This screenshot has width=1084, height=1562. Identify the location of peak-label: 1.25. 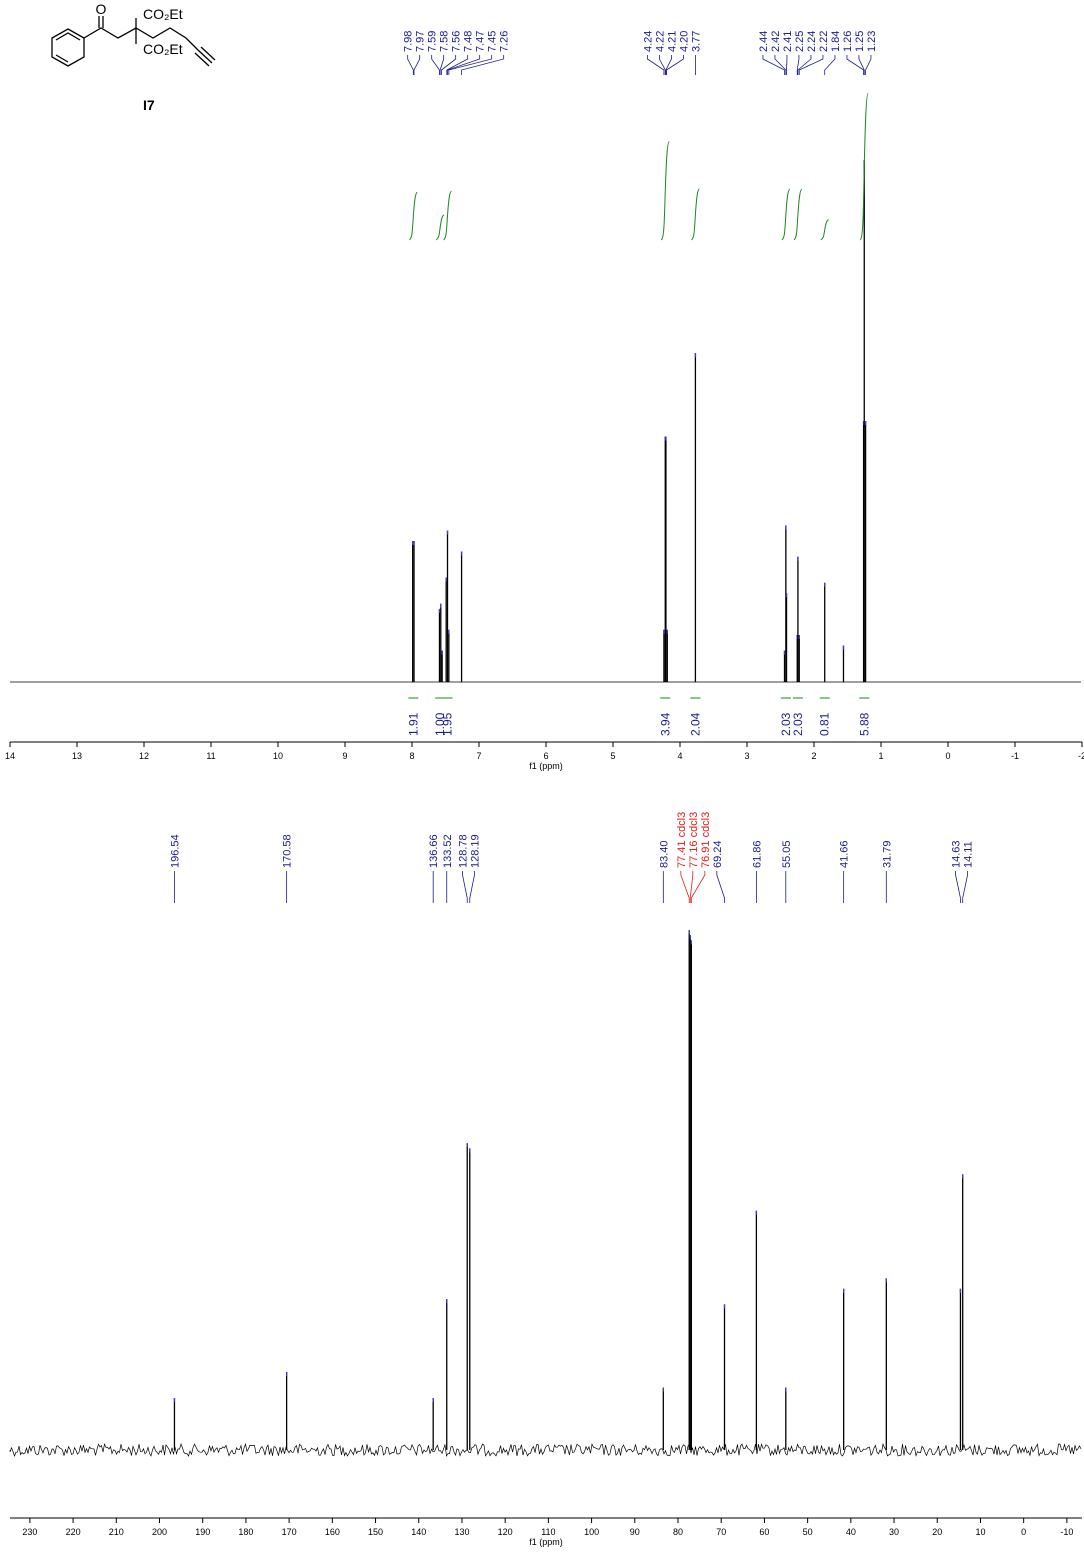
(860, 41).